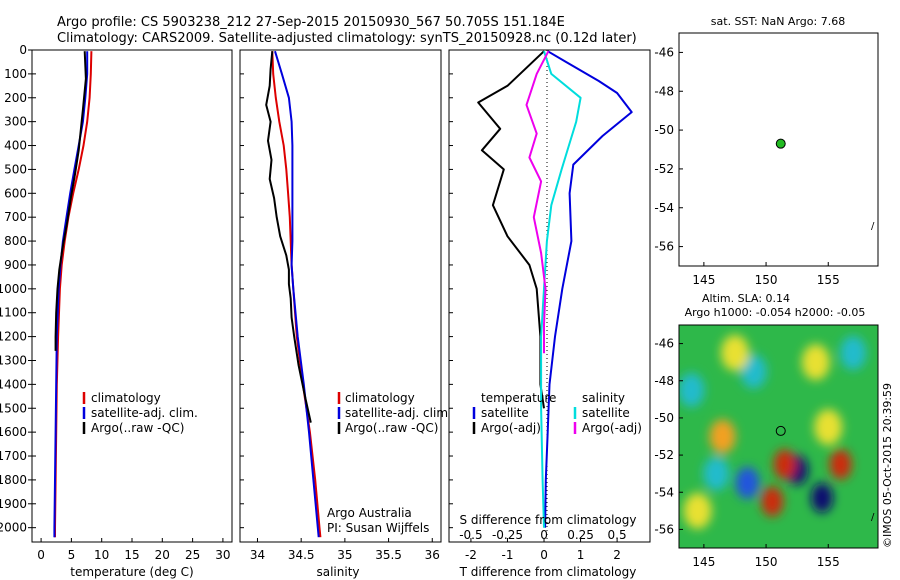  Describe the element at coordinates (507, 555) in the screenshot. I see `x-tick-label: -1` at that location.